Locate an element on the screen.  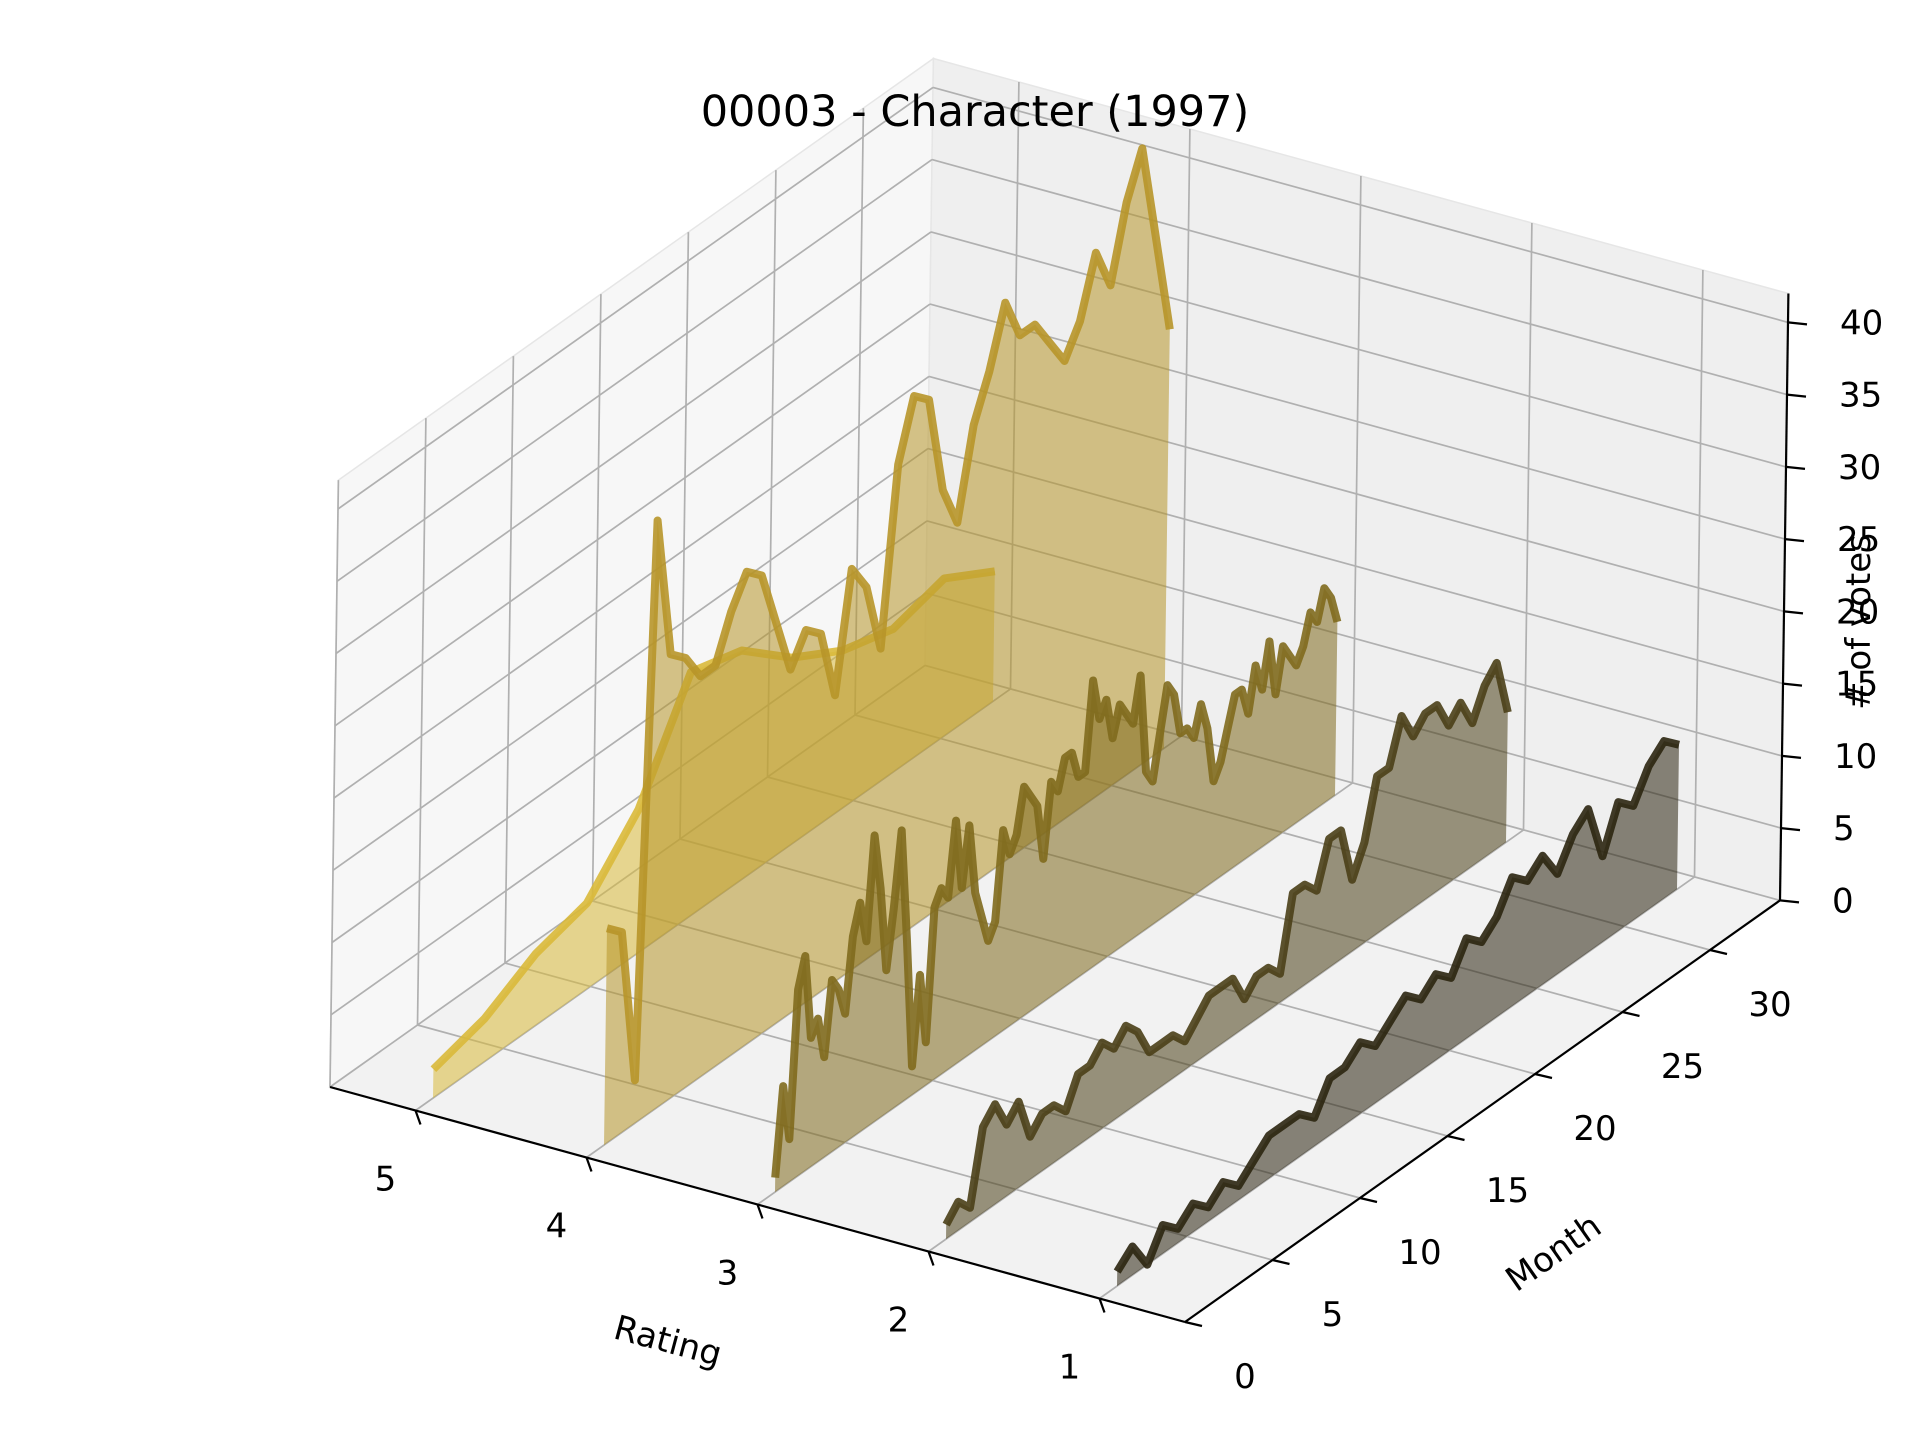
y-axis-line is located at coordinates (1482, 1111).